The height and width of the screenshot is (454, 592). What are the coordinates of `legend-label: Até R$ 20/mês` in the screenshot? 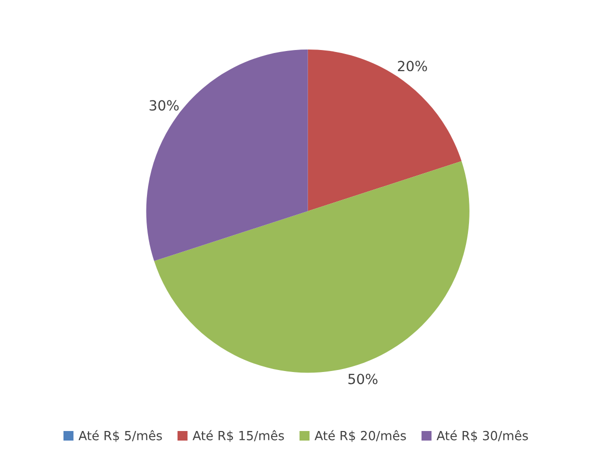 It's located at (360, 436).